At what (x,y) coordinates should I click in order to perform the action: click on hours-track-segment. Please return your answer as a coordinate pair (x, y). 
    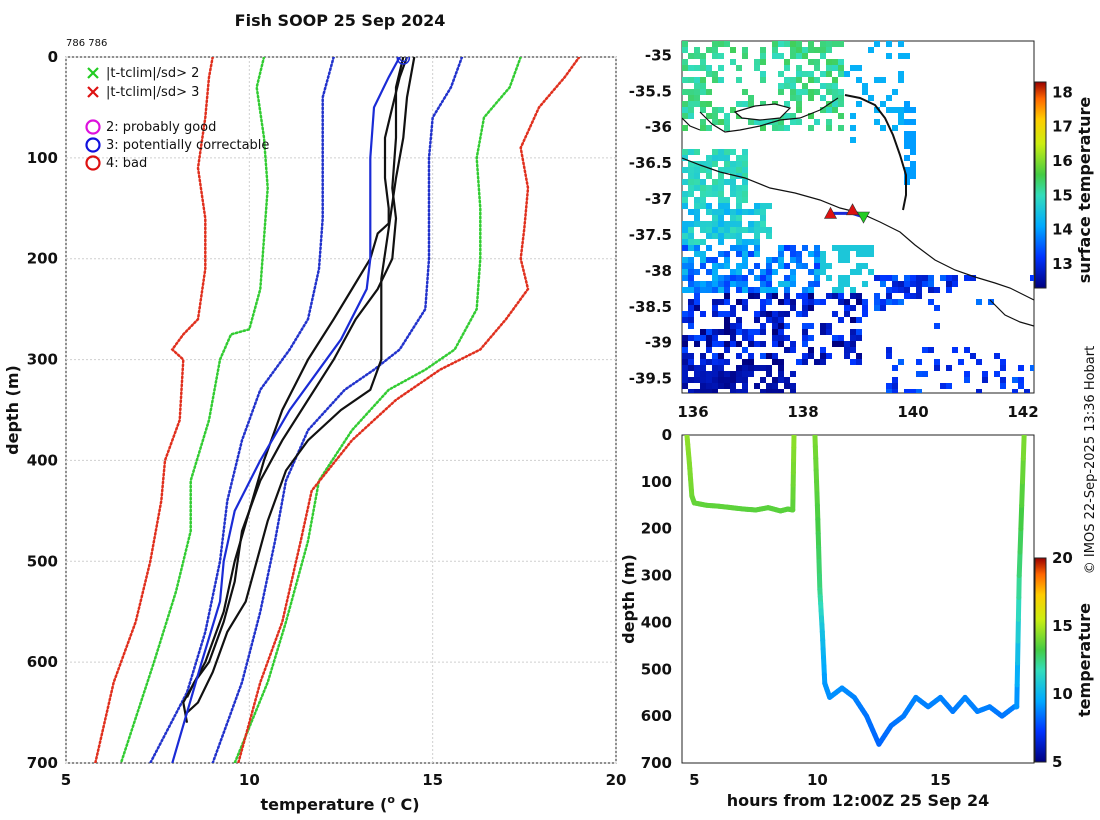
    Looking at the image, I should click on (1019, 564).